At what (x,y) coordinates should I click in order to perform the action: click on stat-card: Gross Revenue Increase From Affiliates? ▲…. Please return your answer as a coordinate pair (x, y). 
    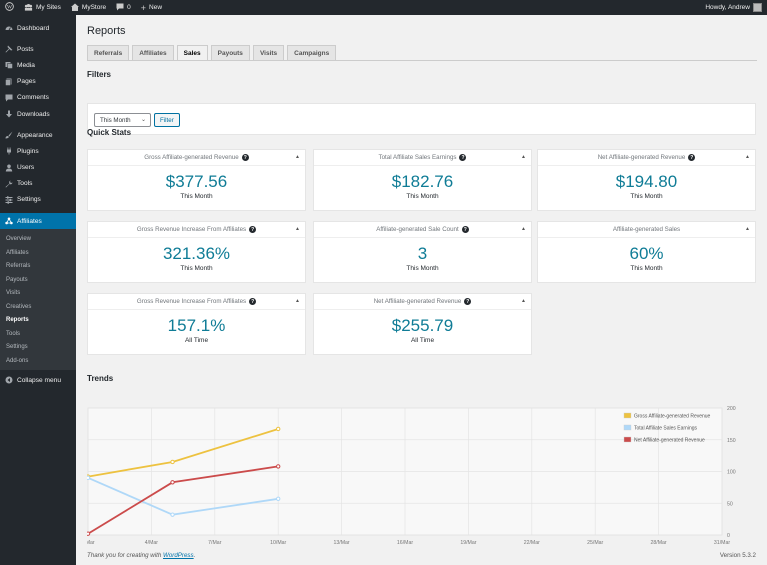
    Looking at the image, I should click on (196, 324).